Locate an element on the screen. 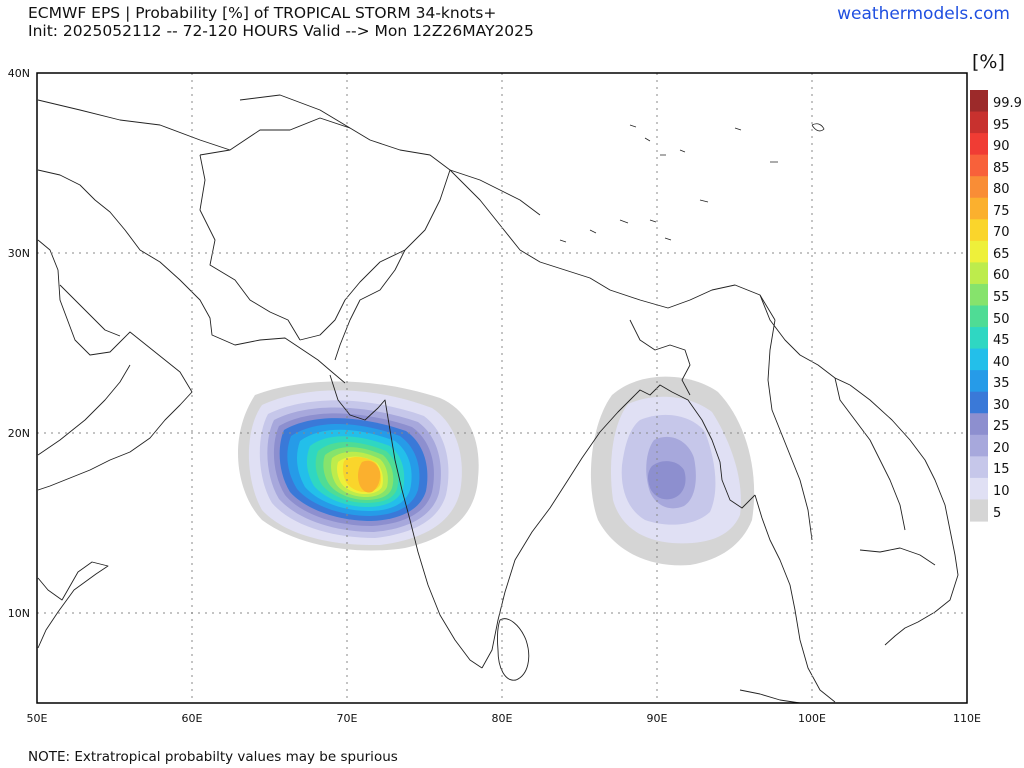 Image resolution: width=1024 pixels, height=768 pixels. x-tick-50e: 50E is located at coordinates (37, 718).